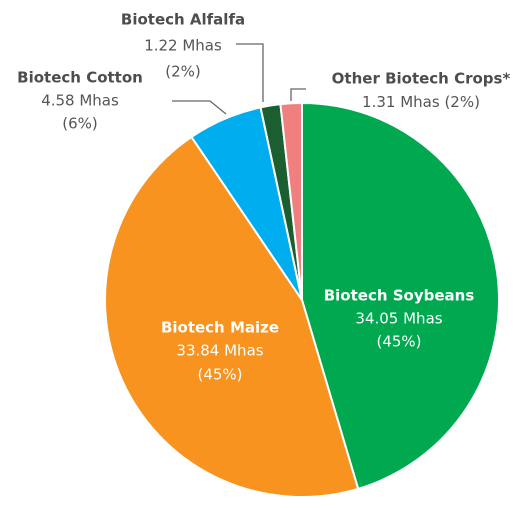  I want to click on value-label-line: 1.31 Mhas (2%), so click(421, 102).